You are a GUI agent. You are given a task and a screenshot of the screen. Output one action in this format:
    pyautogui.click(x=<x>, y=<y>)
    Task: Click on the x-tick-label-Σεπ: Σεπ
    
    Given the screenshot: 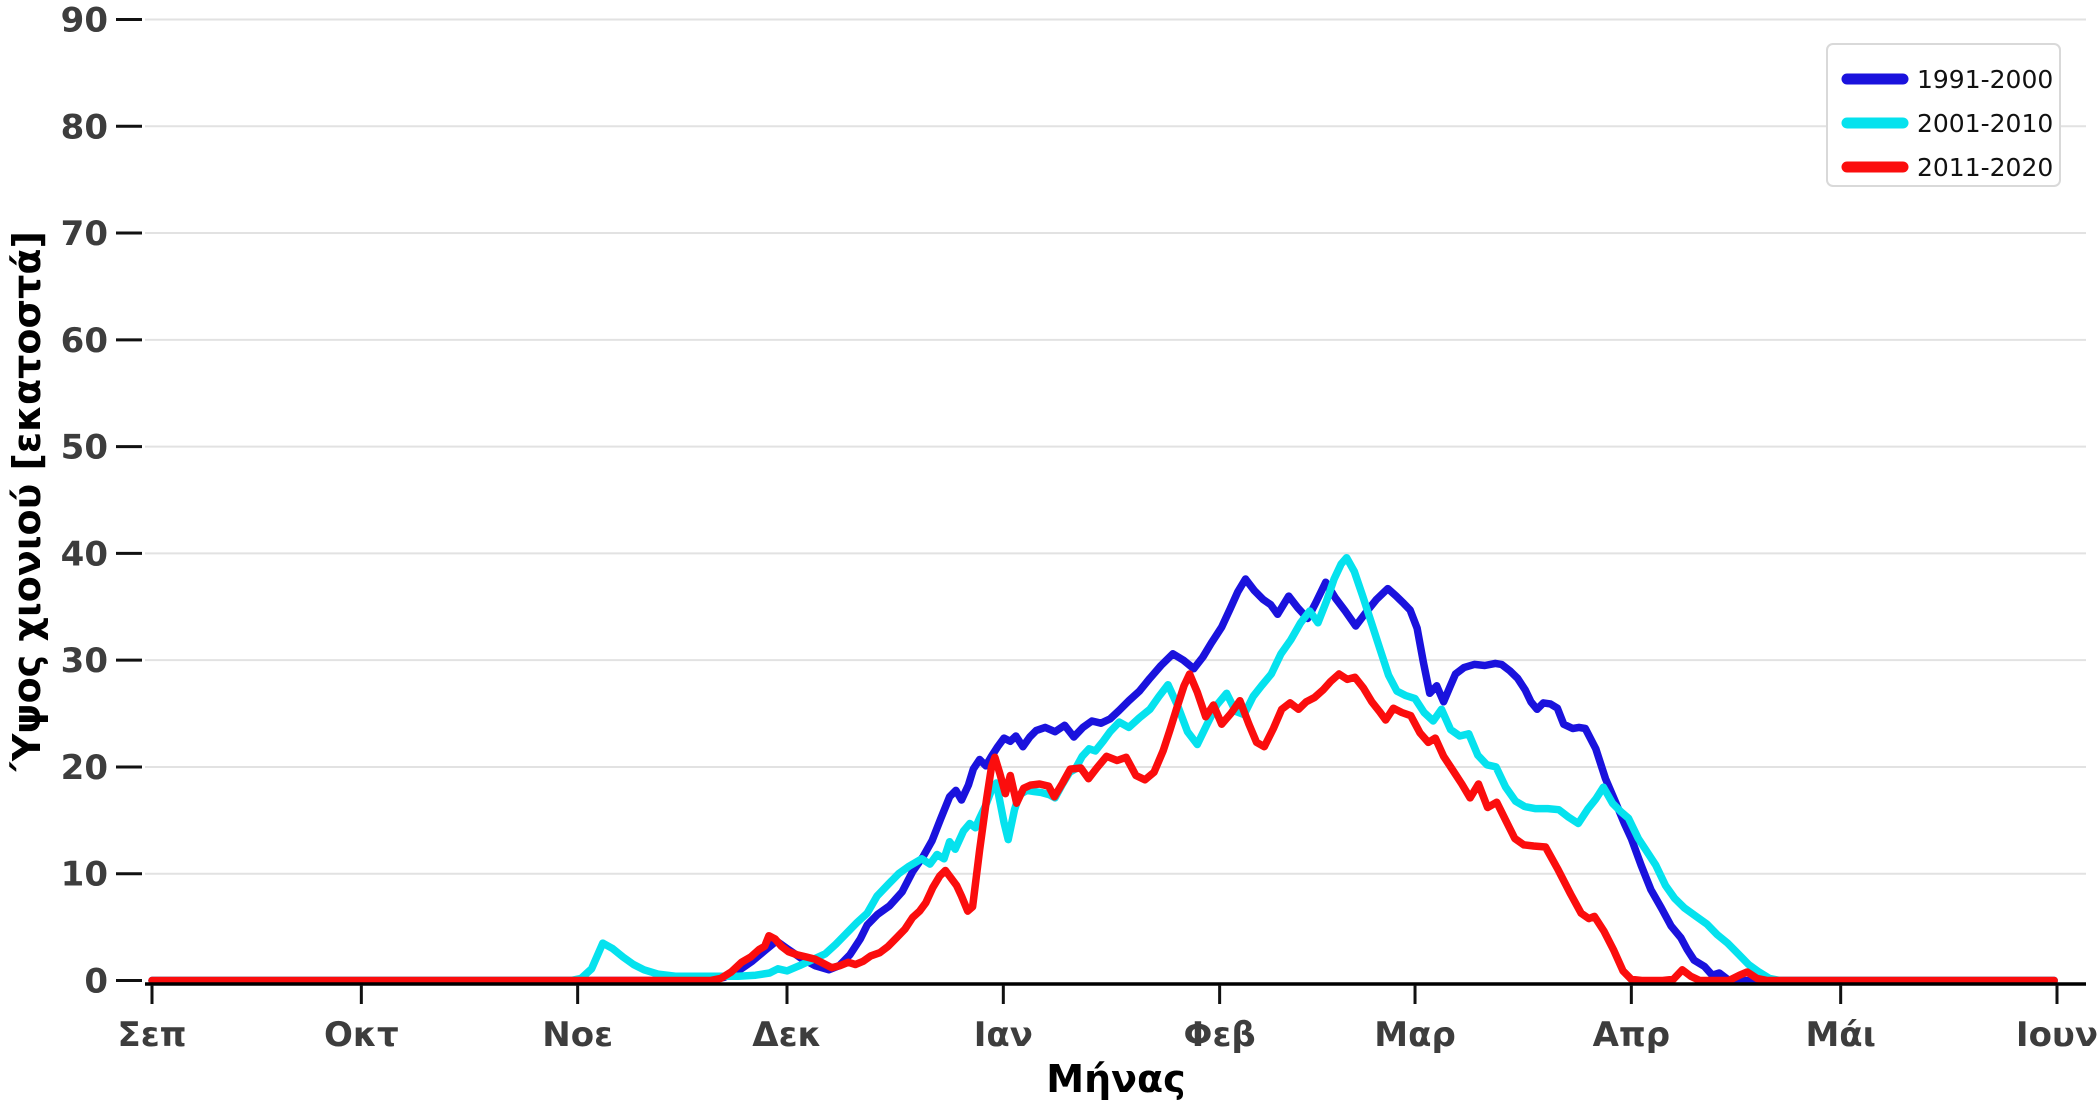 What is the action you would take?
    pyautogui.click(x=151, y=1035)
    